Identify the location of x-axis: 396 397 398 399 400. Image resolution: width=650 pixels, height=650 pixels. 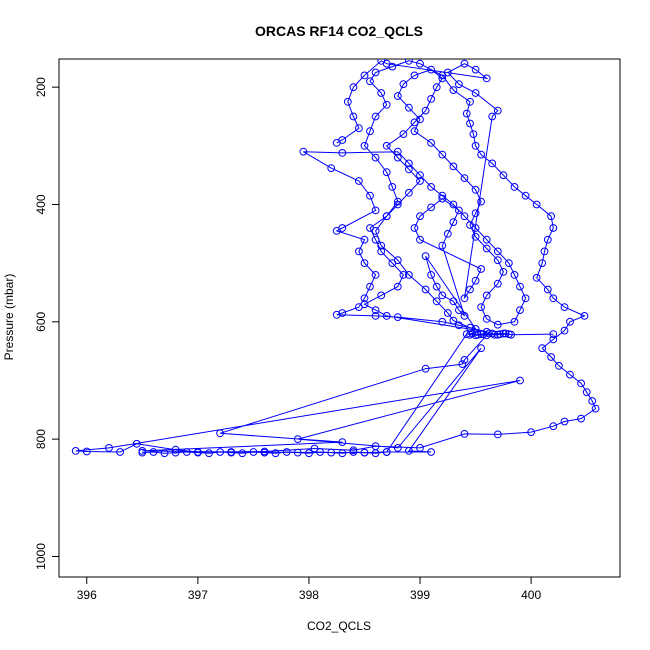
(309, 589).